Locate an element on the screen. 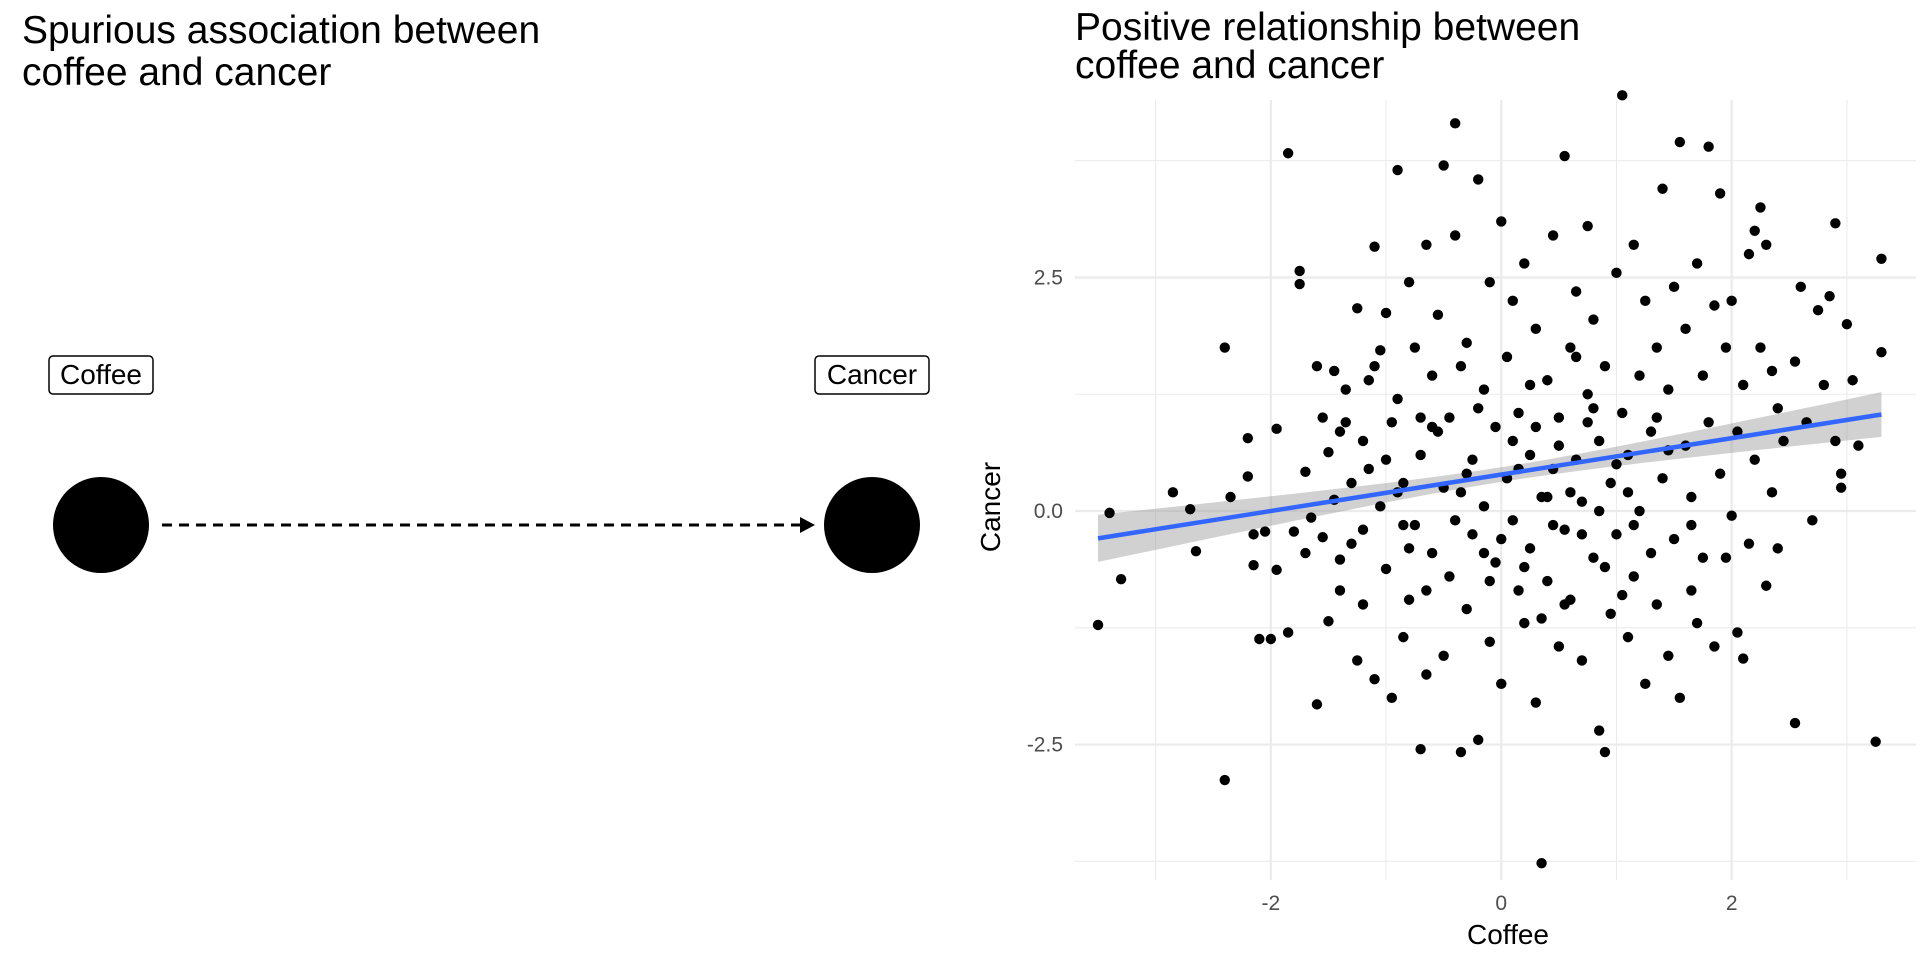 The height and width of the screenshot is (960, 1920). chart-title-line2: coffee and cancer is located at coordinates (1229, 65).